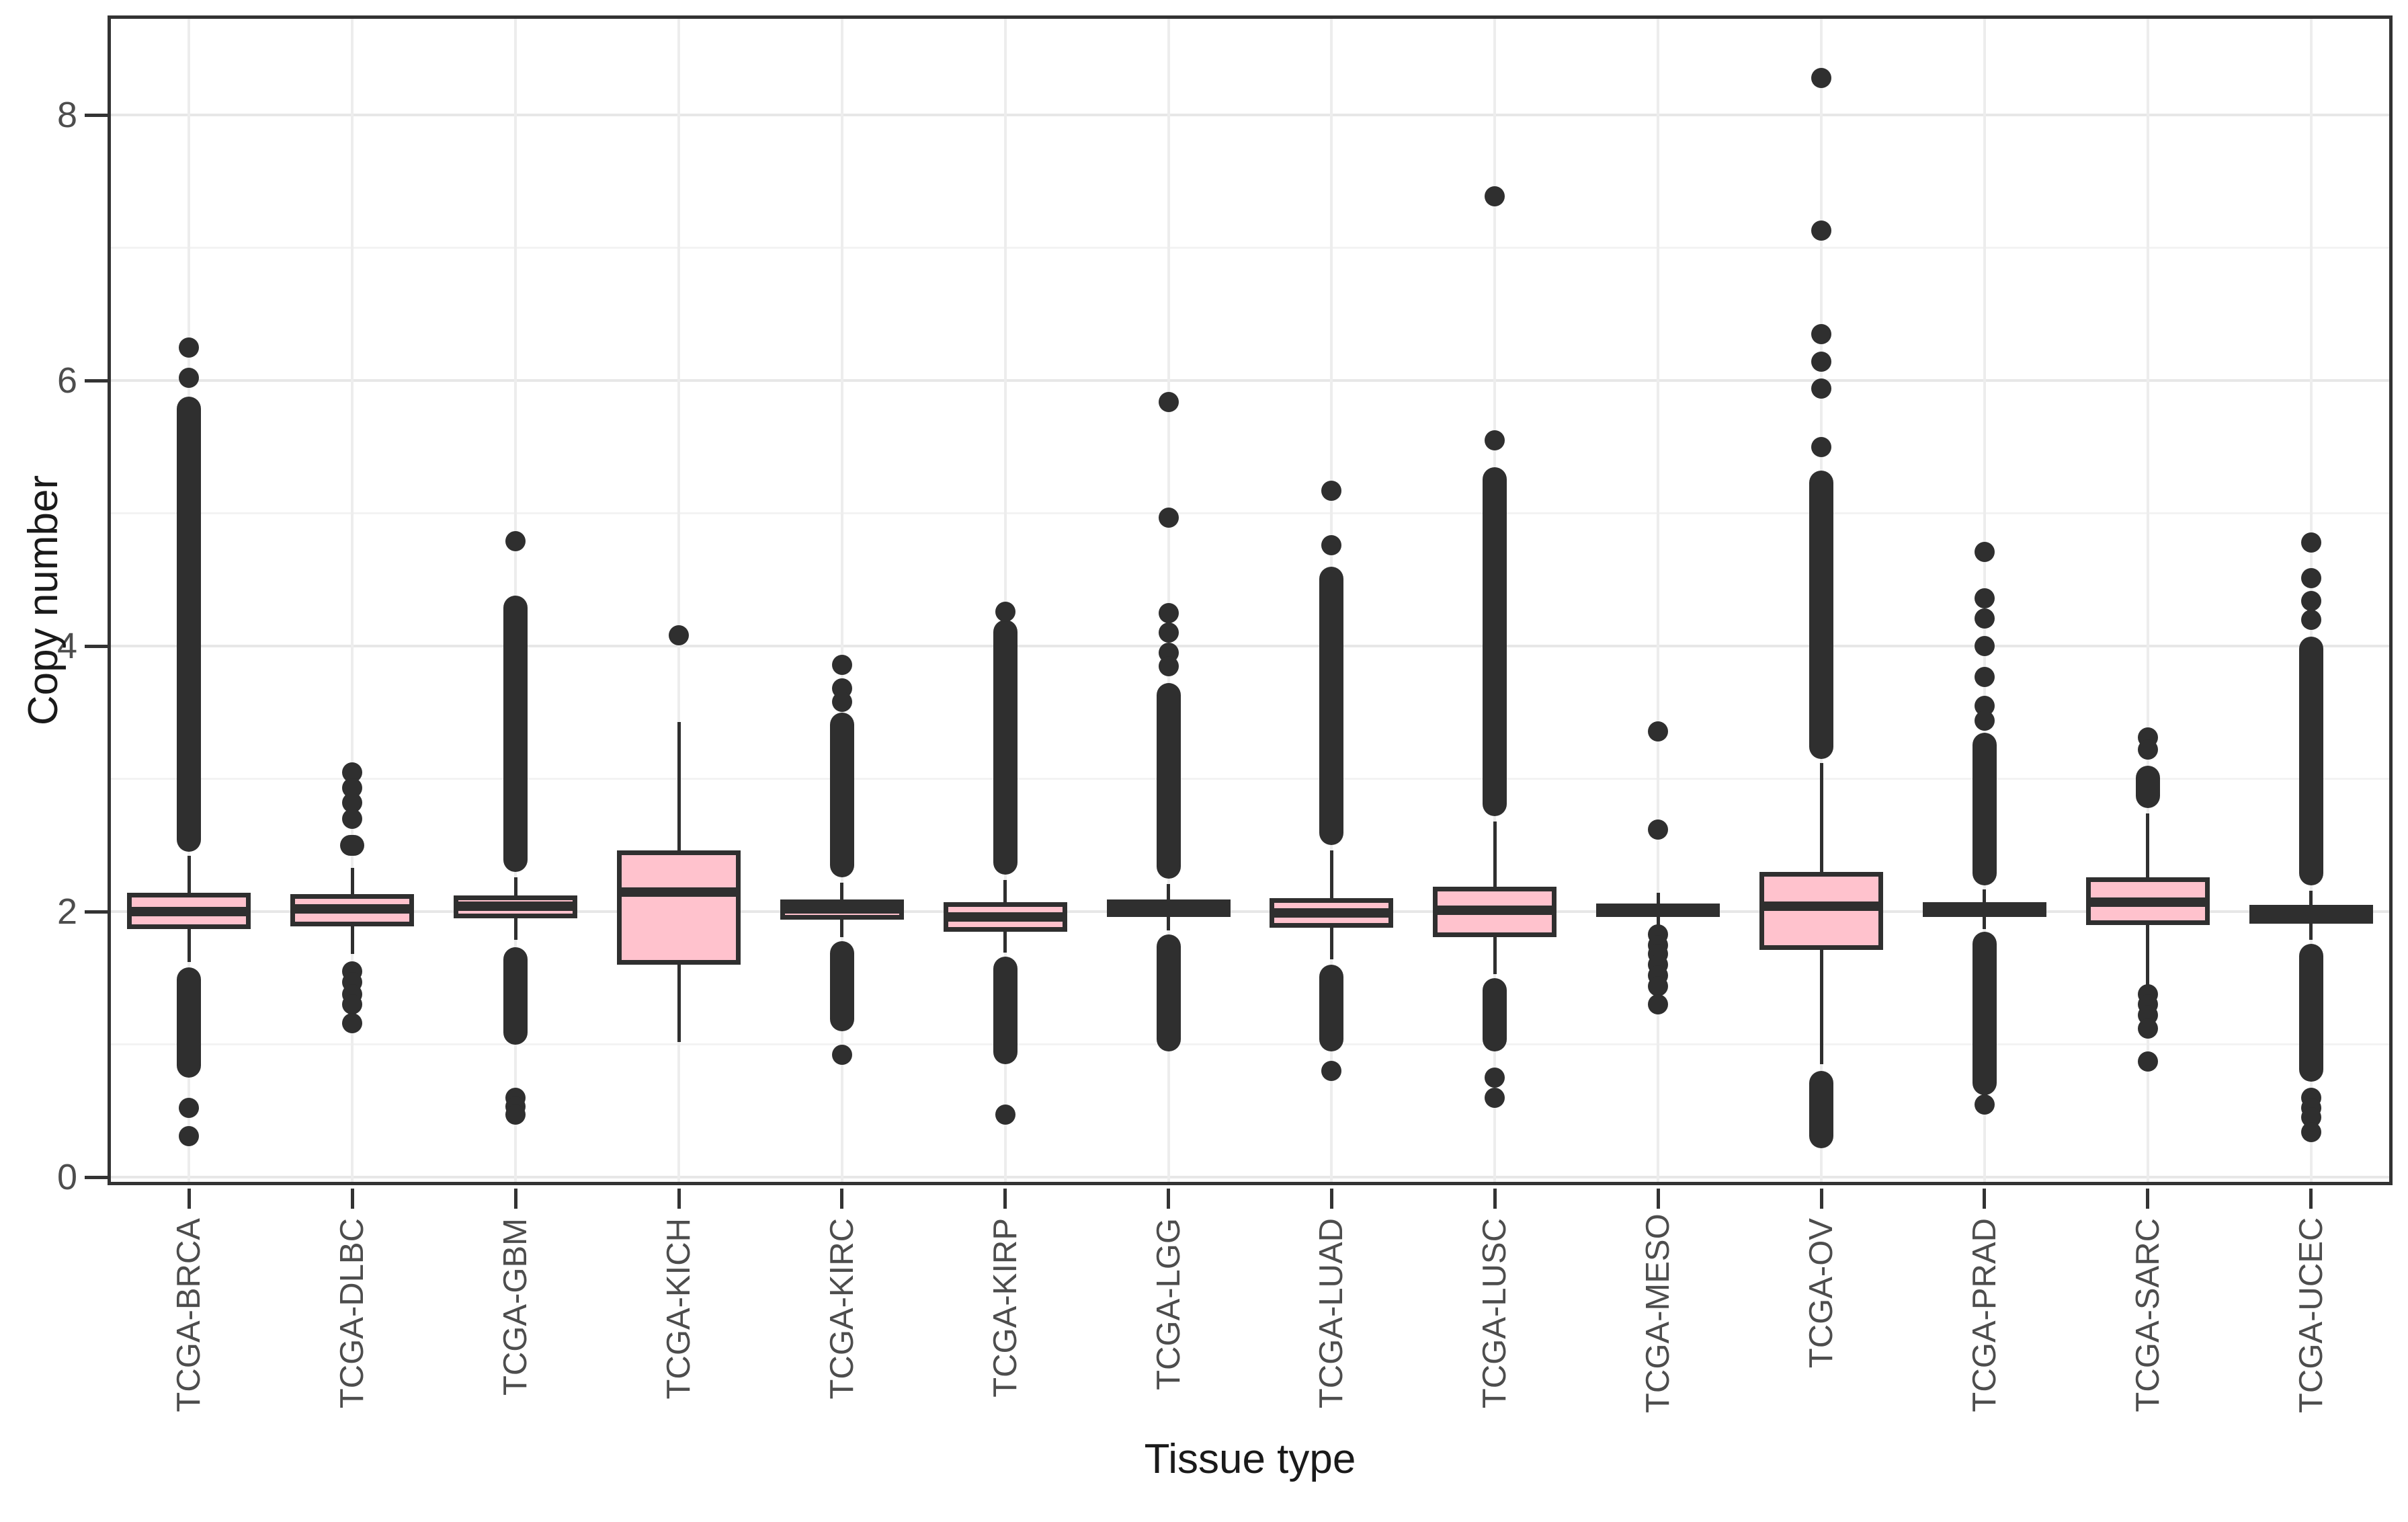  What do you see at coordinates (1168, 908) in the screenshot?
I see `median-line-TCGA-LGG` at bounding box center [1168, 908].